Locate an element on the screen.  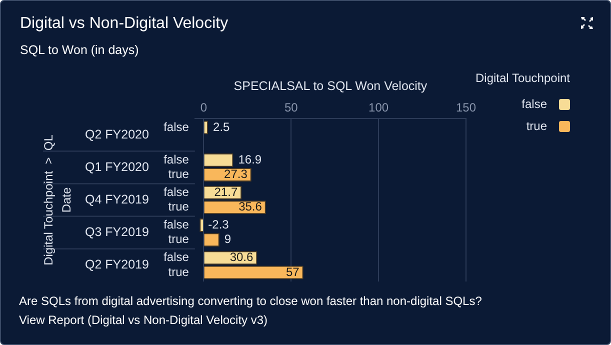
data-label: 16.9 is located at coordinates (250, 159).